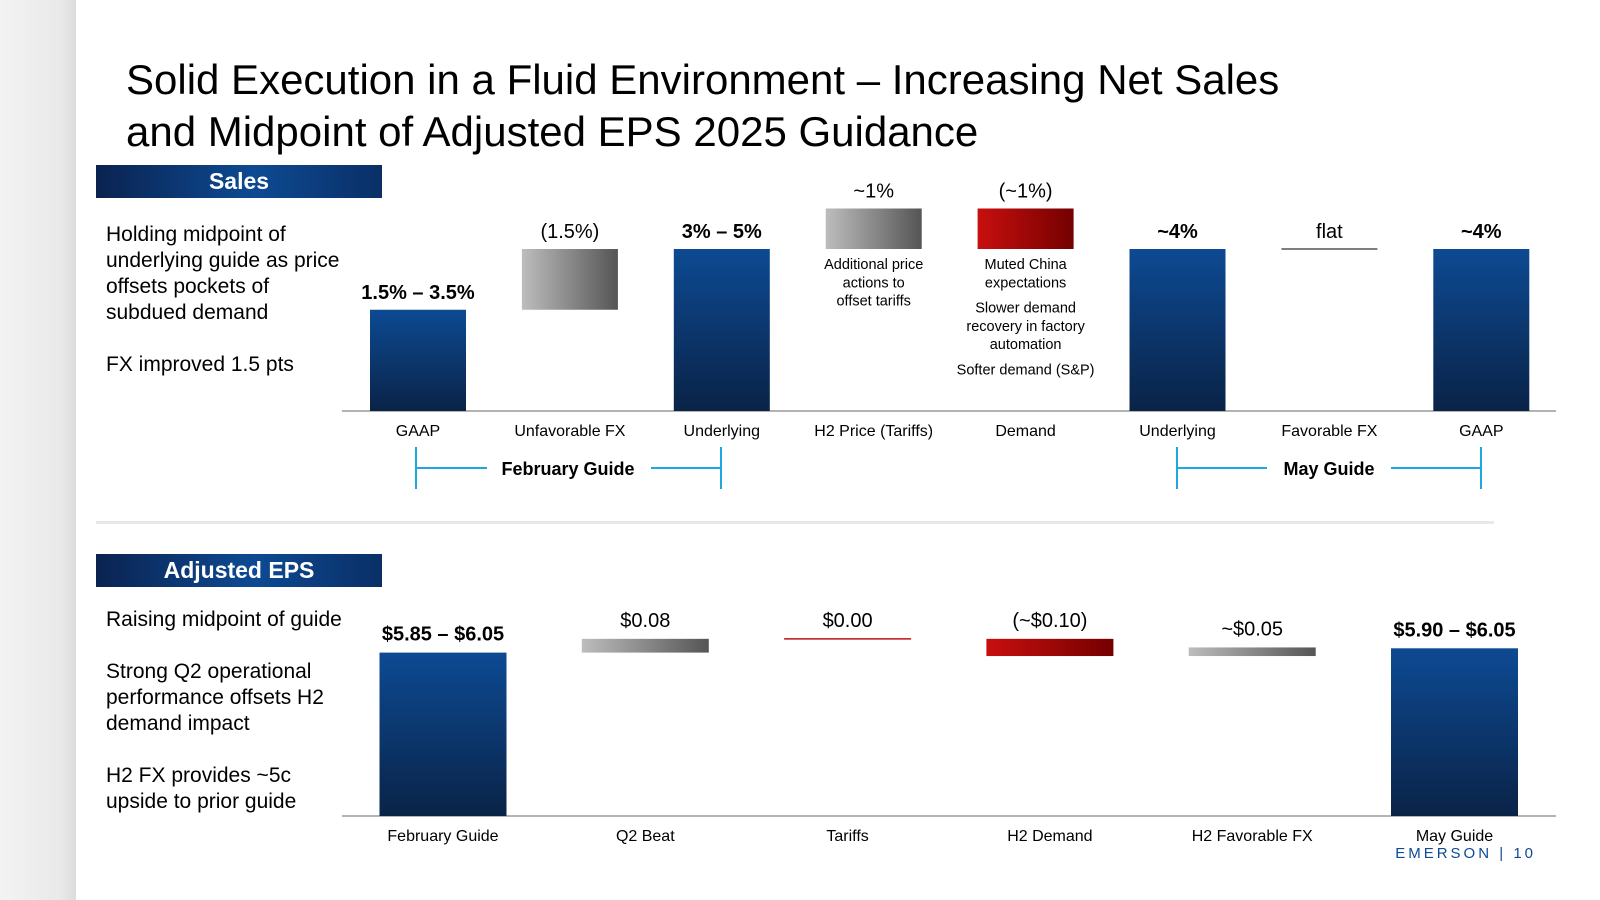 The image size is (1600, 900). What do you see at coordinates (1026, 345) in the screenshot?
I see `sales-note-5-5: automation` at bounding box center [1026, 345].